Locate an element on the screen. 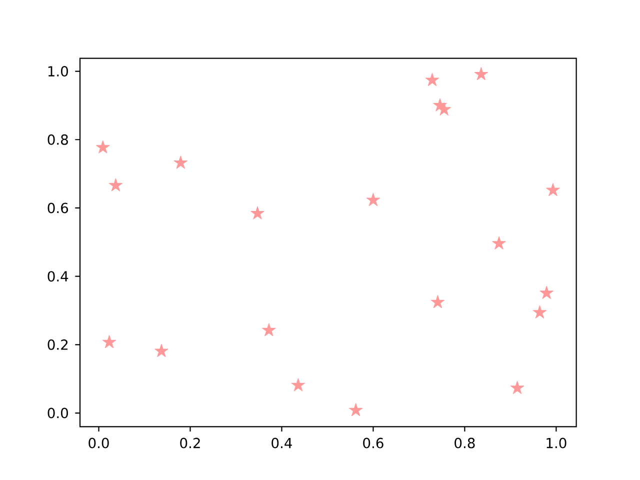 This screenshot has height=480, width=640. y-tick-label: 0.4 is located at coordinates (58, 276).